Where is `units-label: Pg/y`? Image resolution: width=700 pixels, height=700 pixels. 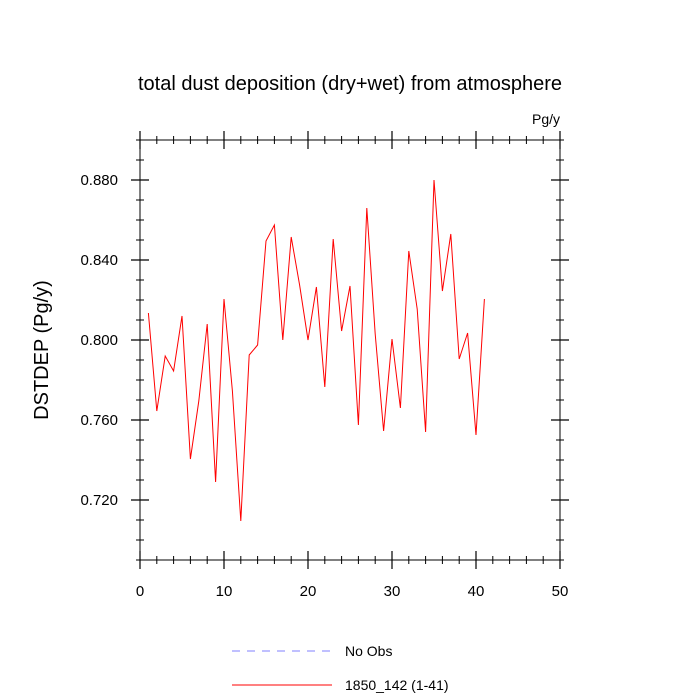 units-label: Pg/y is located at coordinates (546, 119).